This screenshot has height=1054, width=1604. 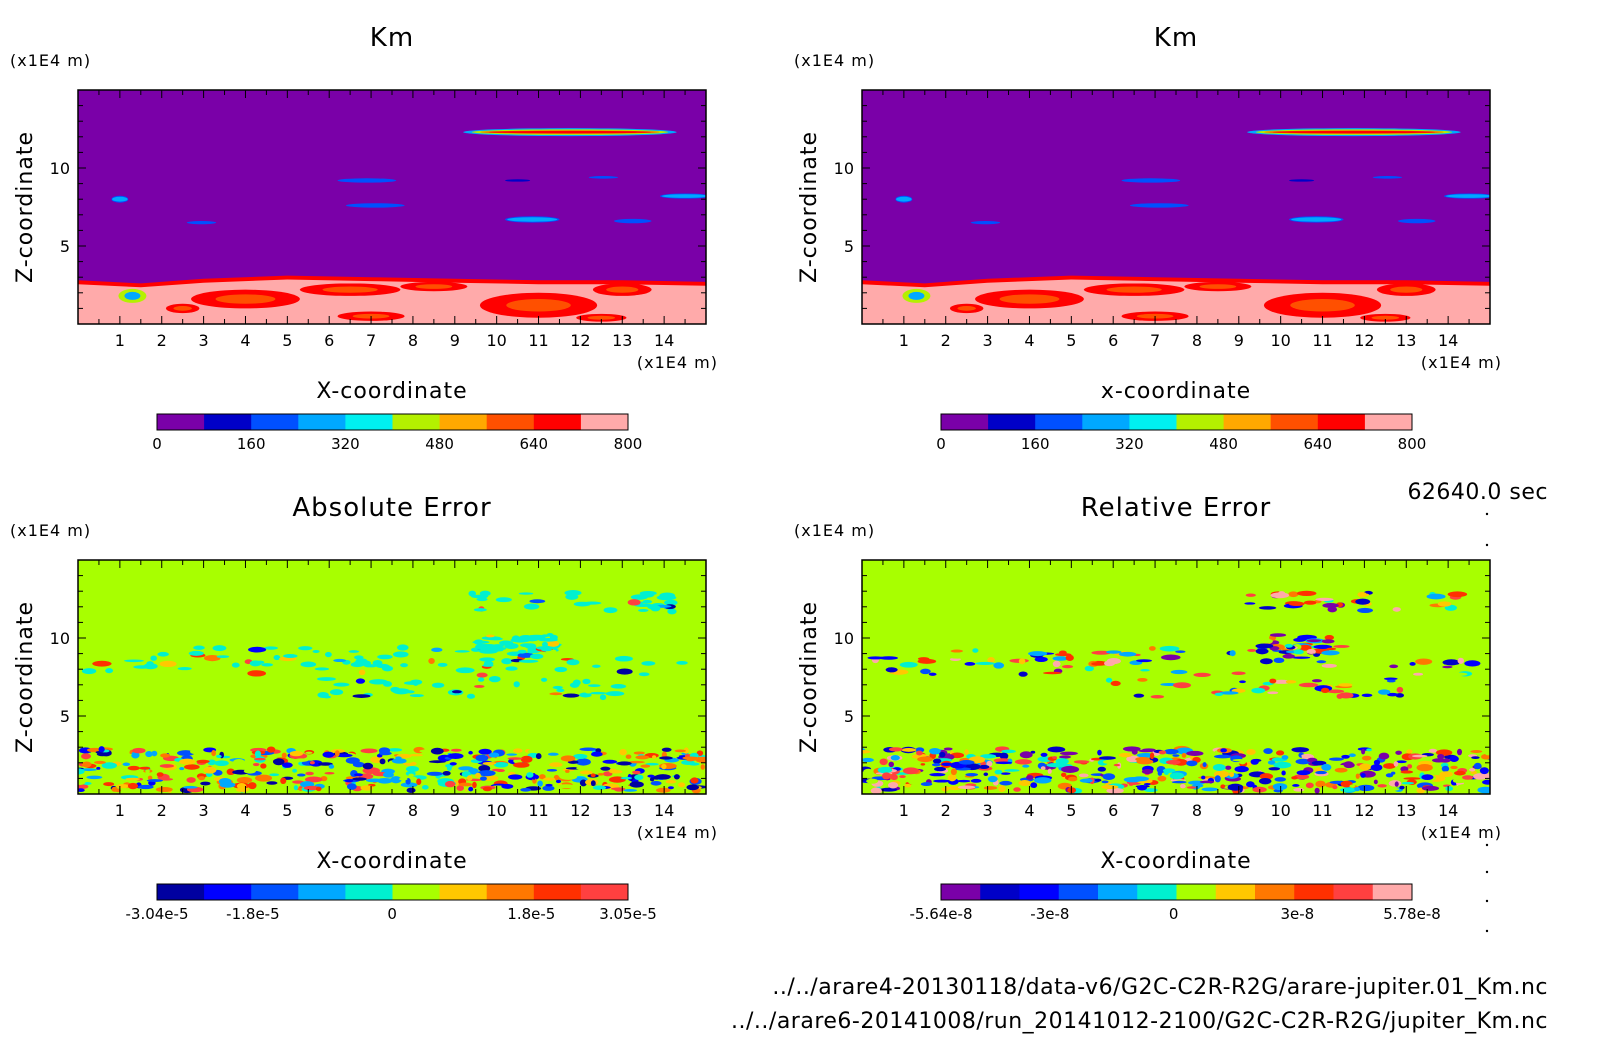 What do you see at coordinates (204, 340) in the screenshot?
I see `x-tick-label: 3` at bounding box center [204, 340].